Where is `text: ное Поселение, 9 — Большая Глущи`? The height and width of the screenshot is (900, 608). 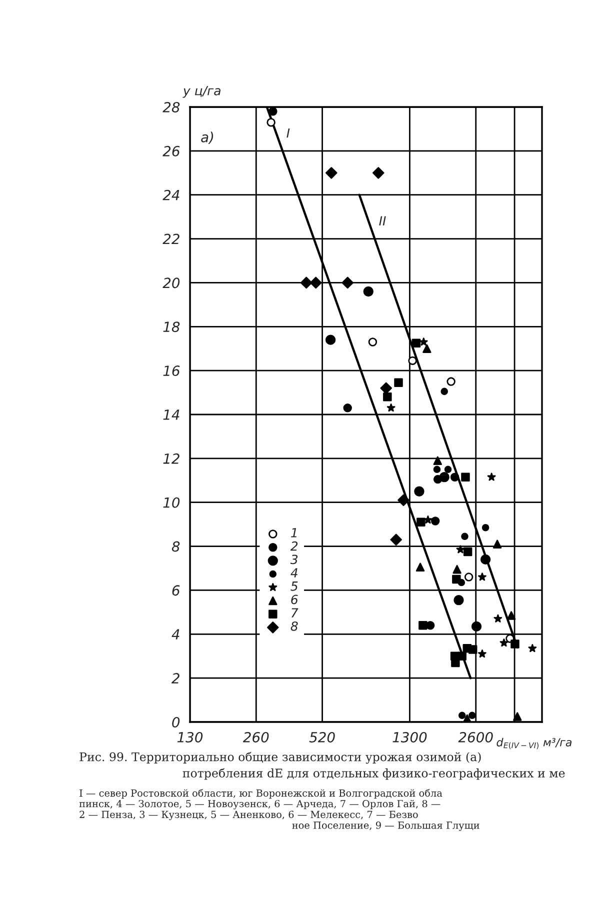 text: ное Поселение, 9 — Большая Глущи is located at coordinates (386, 826).